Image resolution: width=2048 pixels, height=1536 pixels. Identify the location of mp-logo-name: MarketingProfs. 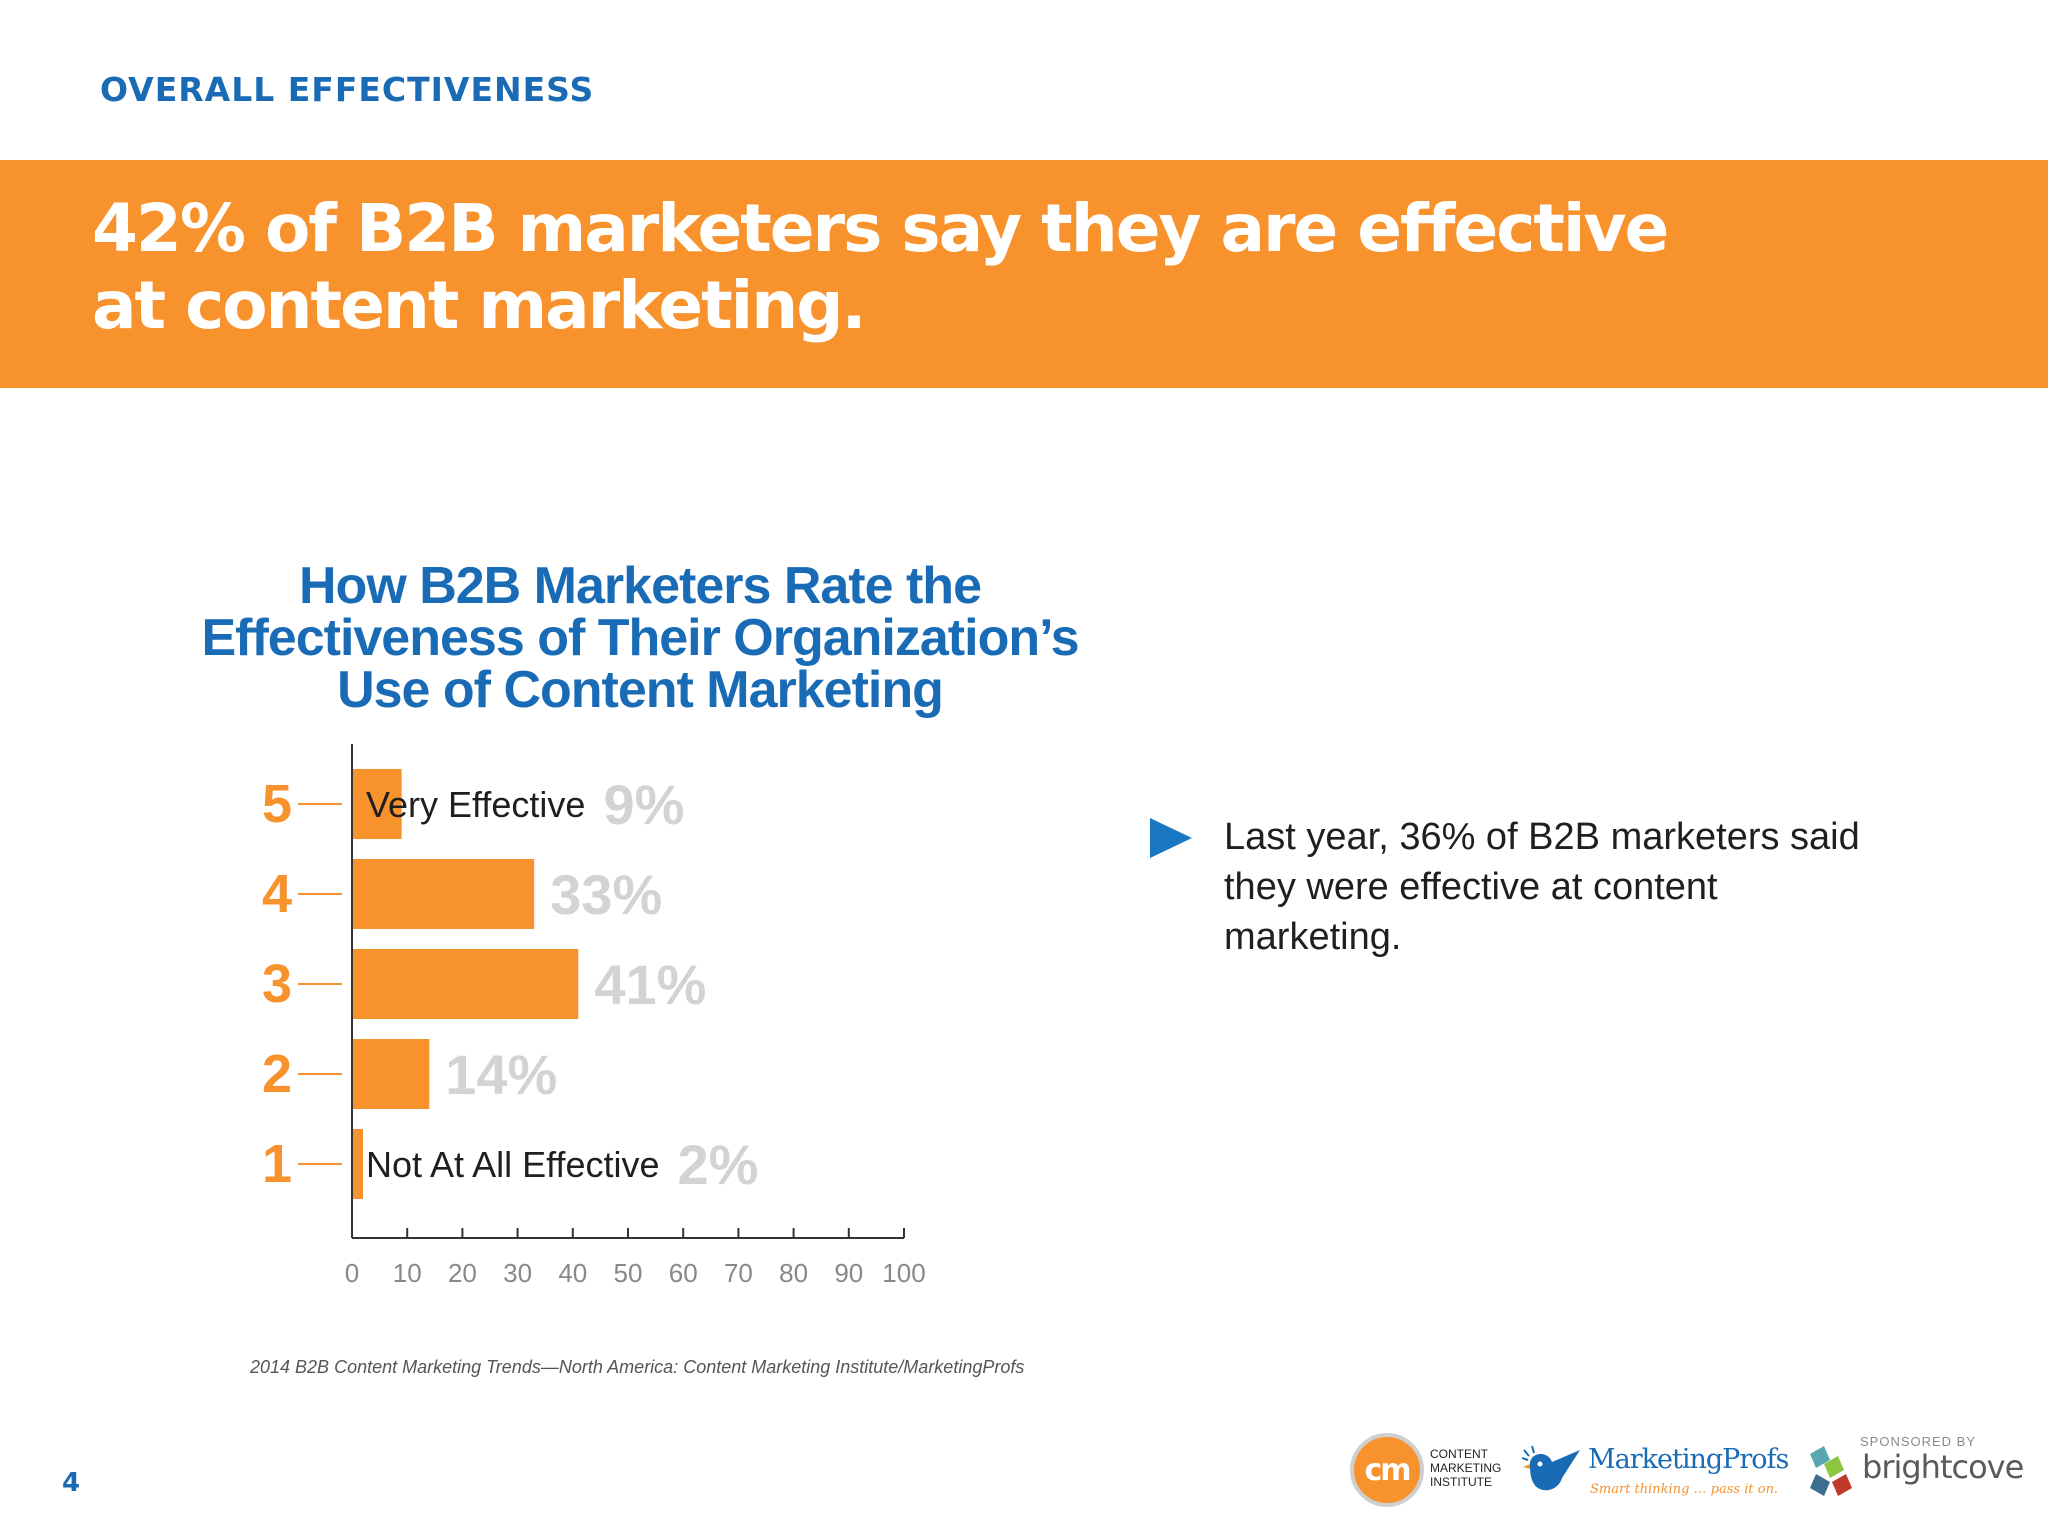
(1688, 1459).